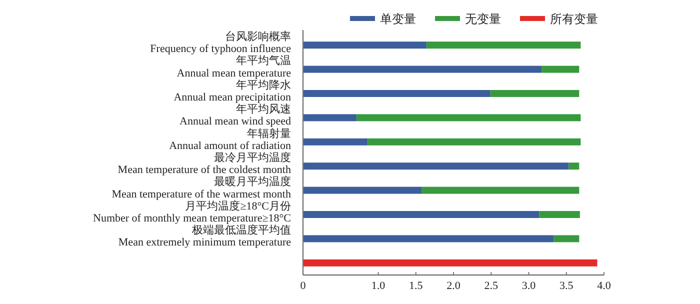 Image resolution: width=700 pixels, height=304 pixels. Describe the element at coordinates (604, 286) in the screenshot. I see `x-tick-label: 4.0` at that location.